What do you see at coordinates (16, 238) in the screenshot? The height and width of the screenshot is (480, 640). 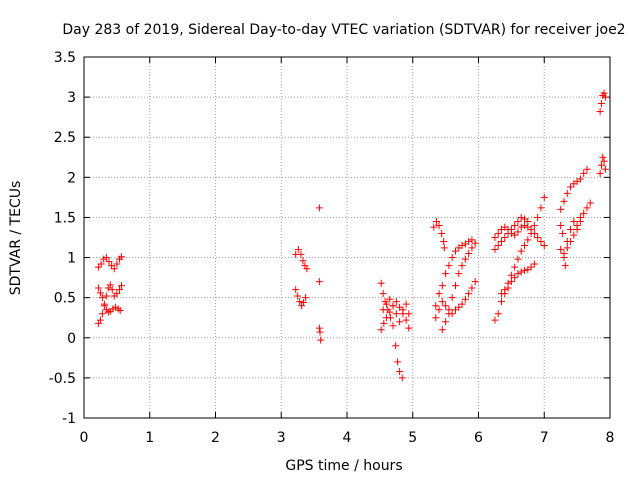 I see `y-axis-label: SDTVAR / TECUs` at bounding box center [16, 238].